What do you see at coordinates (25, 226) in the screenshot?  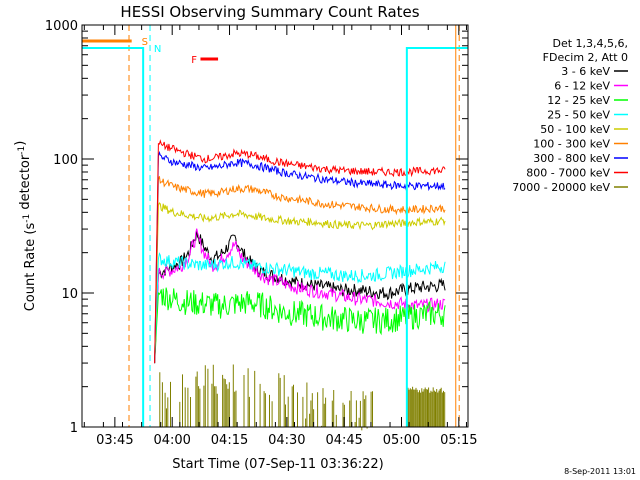 I see `y-axis-label: Count Rate (s-1 detector-1)` at bounding box center [25, 226].